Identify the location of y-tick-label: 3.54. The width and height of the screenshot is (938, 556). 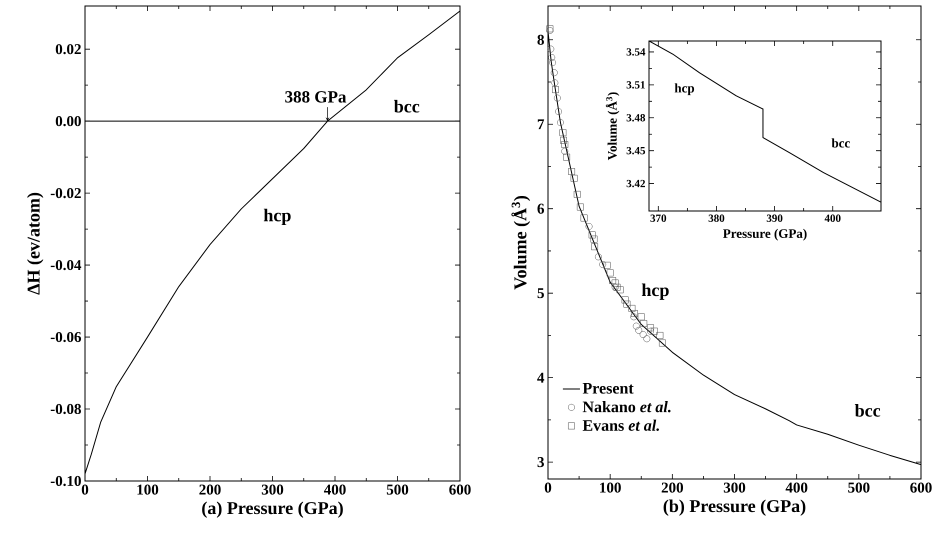
(636, 52).